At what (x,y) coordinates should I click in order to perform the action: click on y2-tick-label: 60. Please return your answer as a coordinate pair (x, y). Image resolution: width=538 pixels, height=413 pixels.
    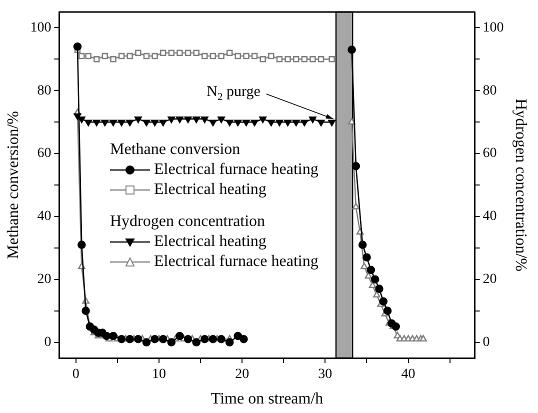
    Looking at the image, I should click on (489, 154).